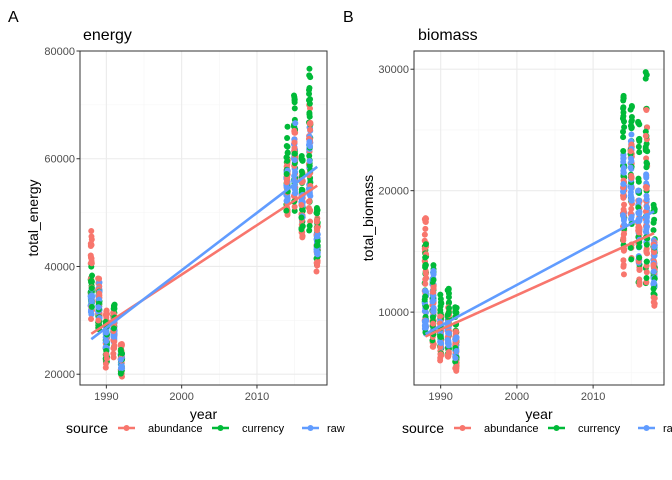  What do you see at coordinates (204, 253) in the screenshot?
I see `trend-lines` at bounding box center [204, 253].